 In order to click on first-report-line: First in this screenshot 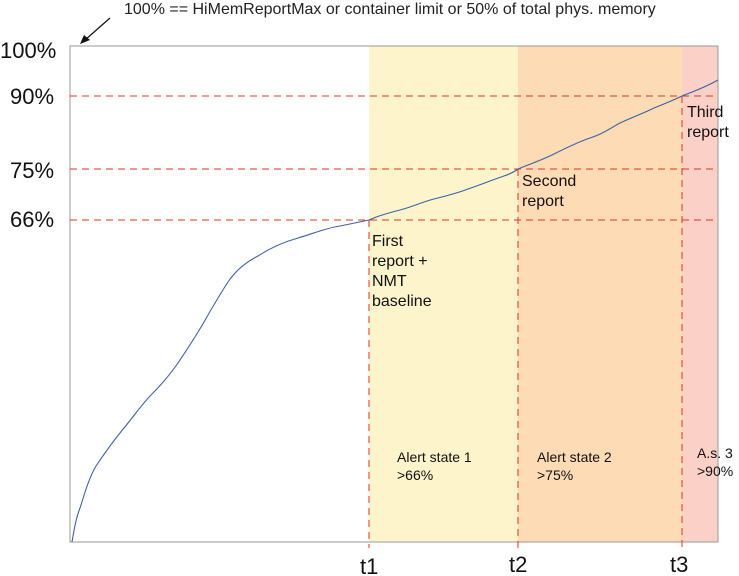, I will do `click(388, 241)`.